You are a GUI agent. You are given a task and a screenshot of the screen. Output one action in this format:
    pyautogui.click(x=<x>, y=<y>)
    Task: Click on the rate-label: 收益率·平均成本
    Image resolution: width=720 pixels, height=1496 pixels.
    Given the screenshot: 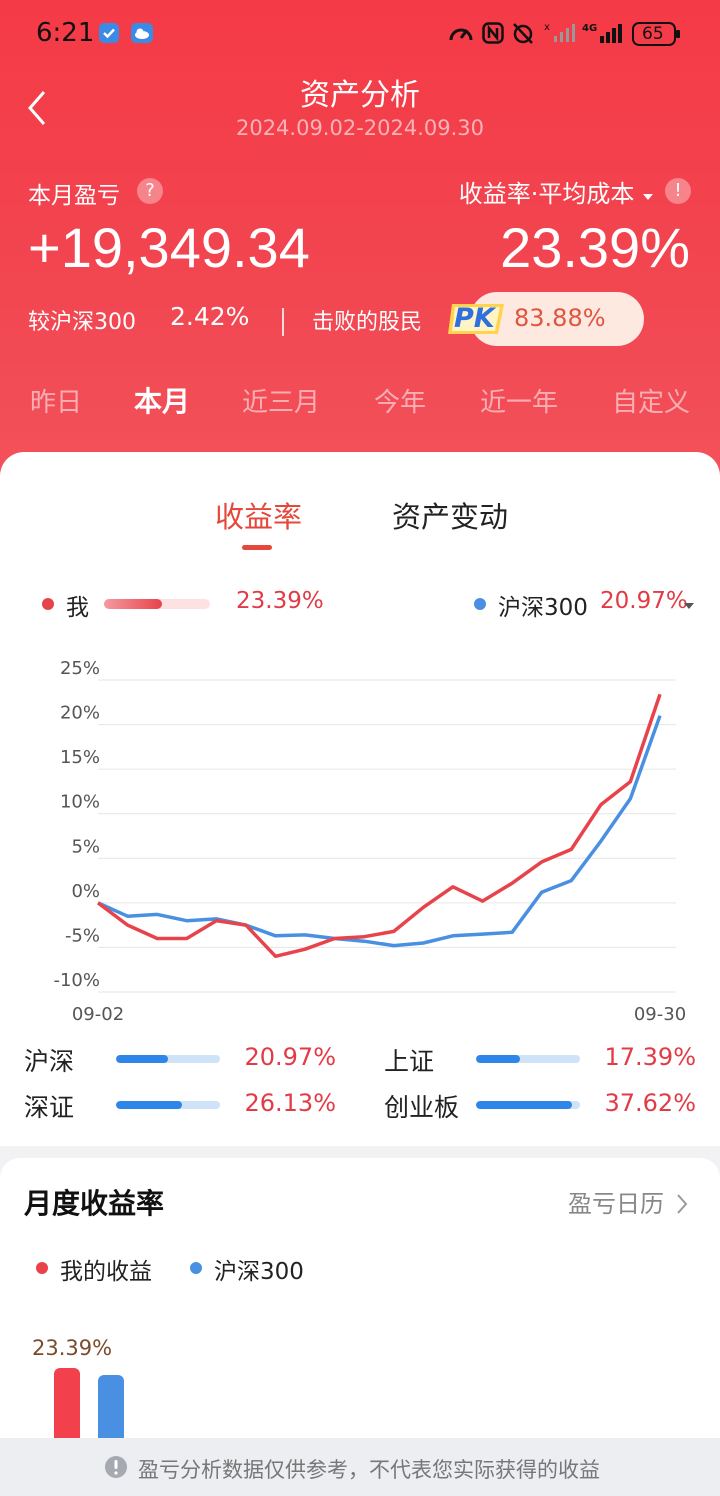 What is the action you would take?
    pyautogui.click(x=556, y=191)
    